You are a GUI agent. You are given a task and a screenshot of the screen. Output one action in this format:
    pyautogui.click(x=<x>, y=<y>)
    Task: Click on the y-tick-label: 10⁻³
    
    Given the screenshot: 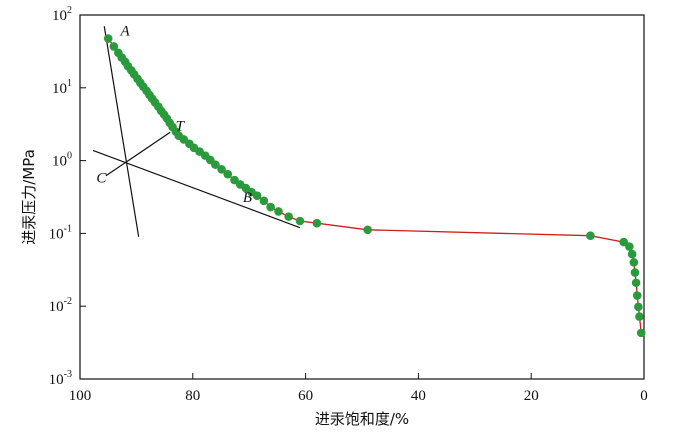 What is the action you would take?
    pyautogui.click(x=60, y=378)
    